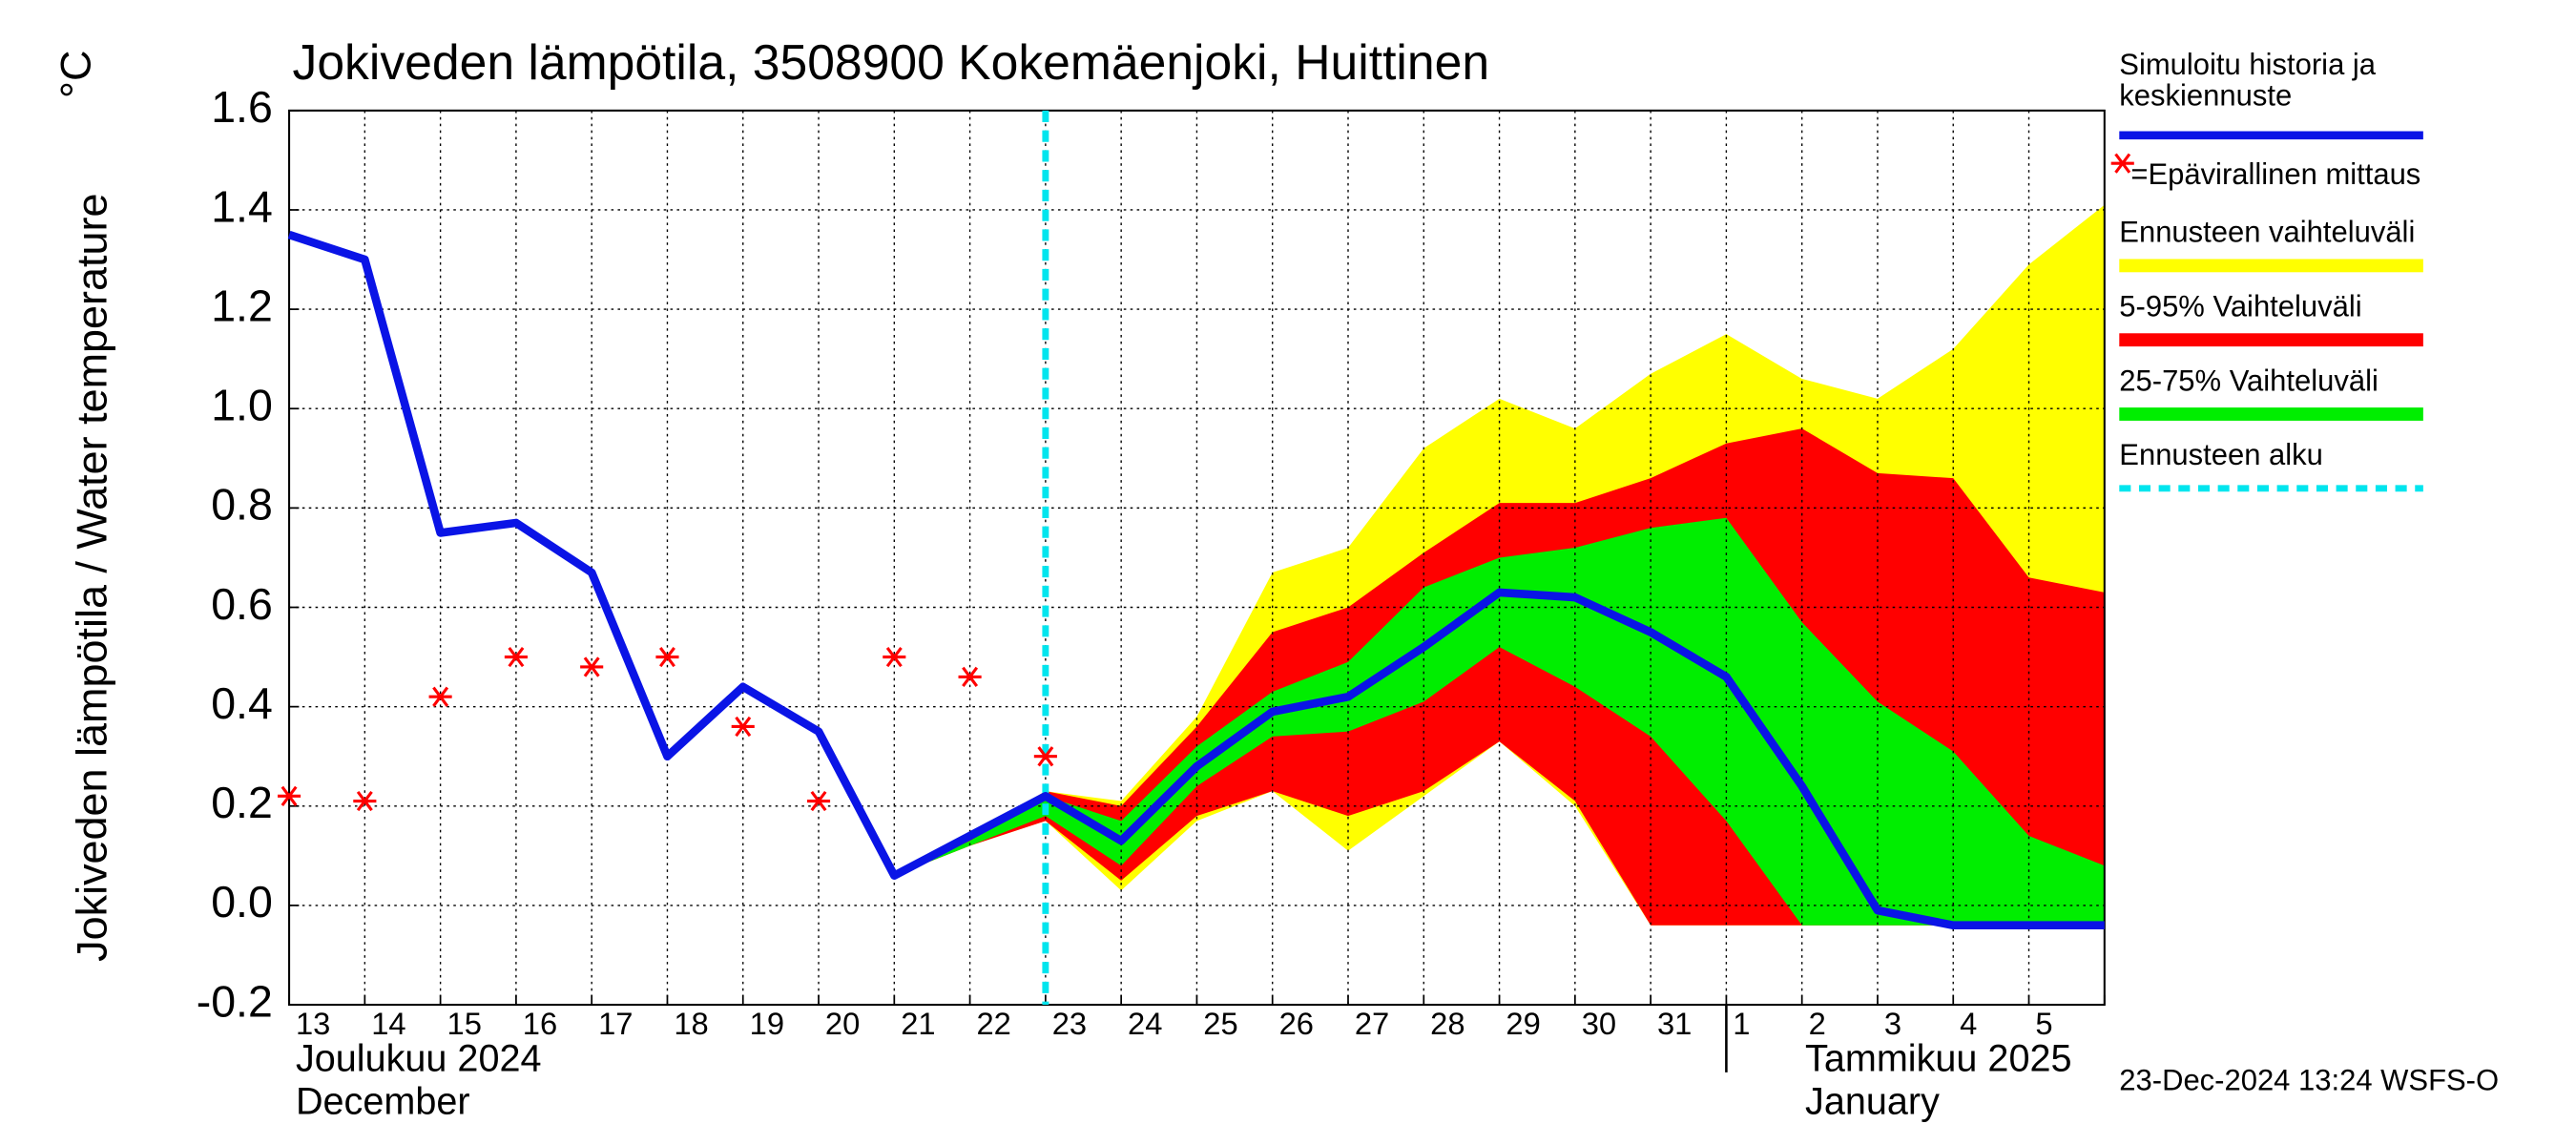 This screenshot has width=2576, height=1145. What do you see at coordinates (242, 305) in the screenshot?
I see `y-tick-label: 1.2` at bounding box center [242, 305].